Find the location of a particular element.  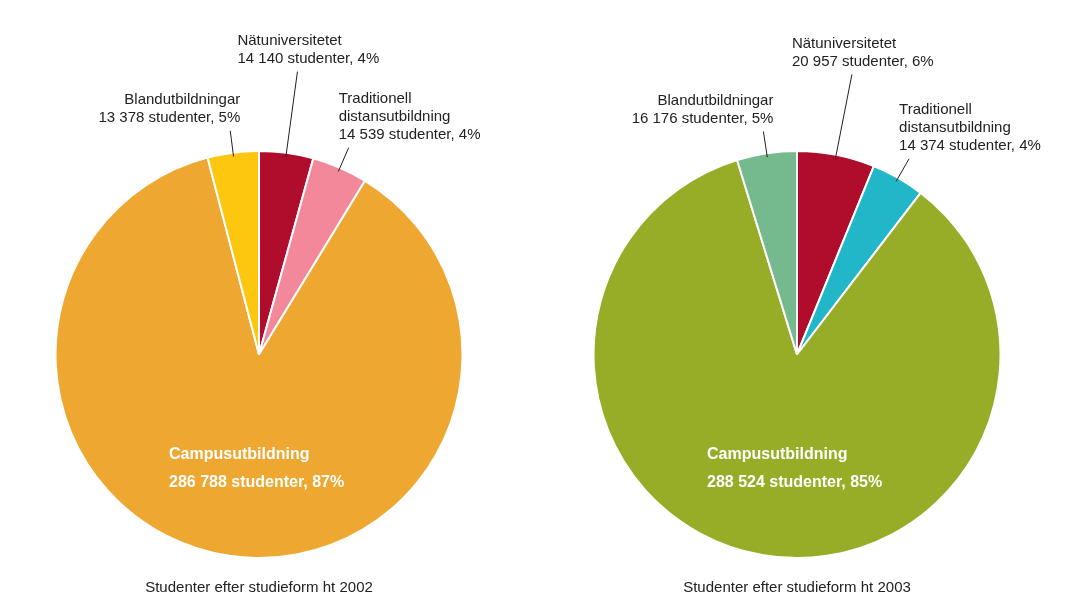

data-label: 20 957 studenter, 6% is located at coordinates (862, 60).